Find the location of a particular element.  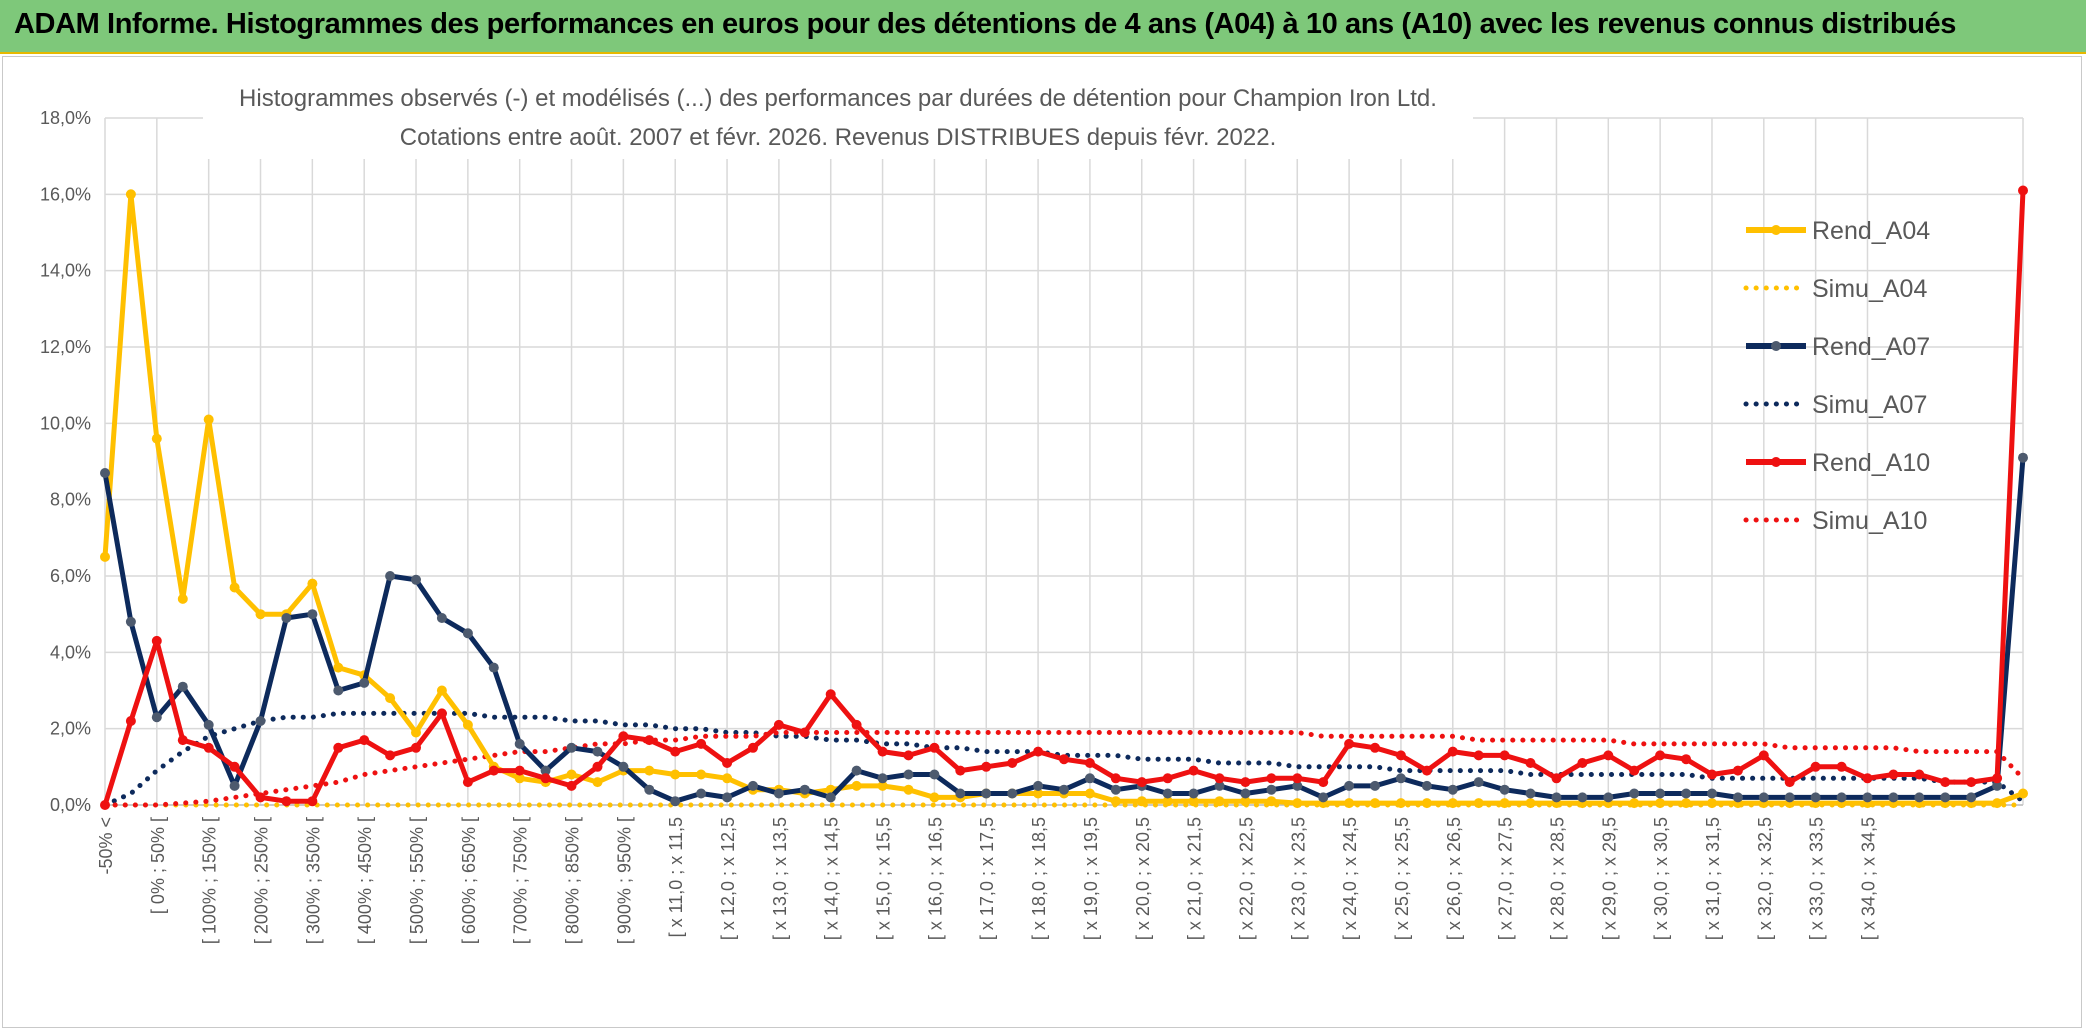

legend-marker-rend-a07 is located at coordinates (1776, 346).